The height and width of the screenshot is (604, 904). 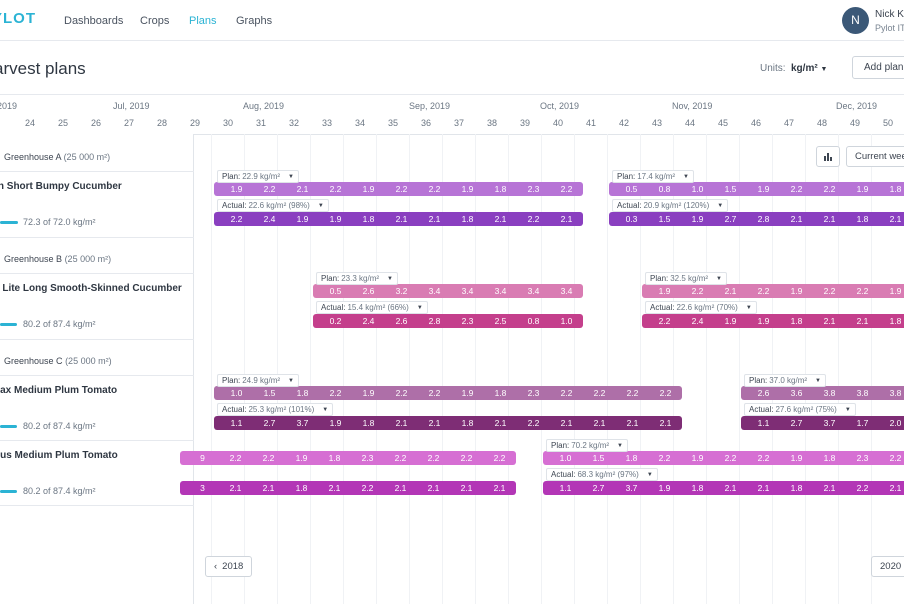 I want to click on app-logo: YLOT, so click(x=18, y=18).